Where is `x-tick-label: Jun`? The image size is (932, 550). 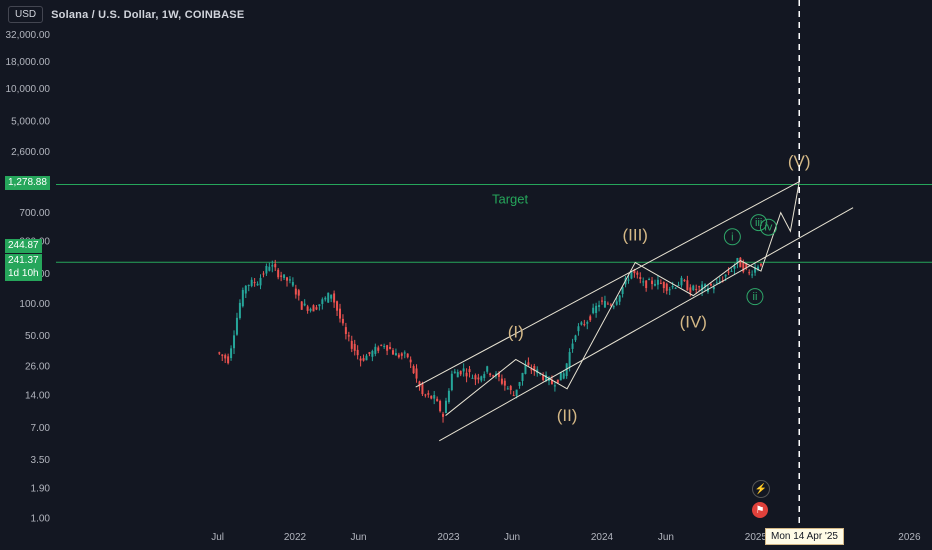 x-tick-label: Jun is located at coordinates (358, 537).